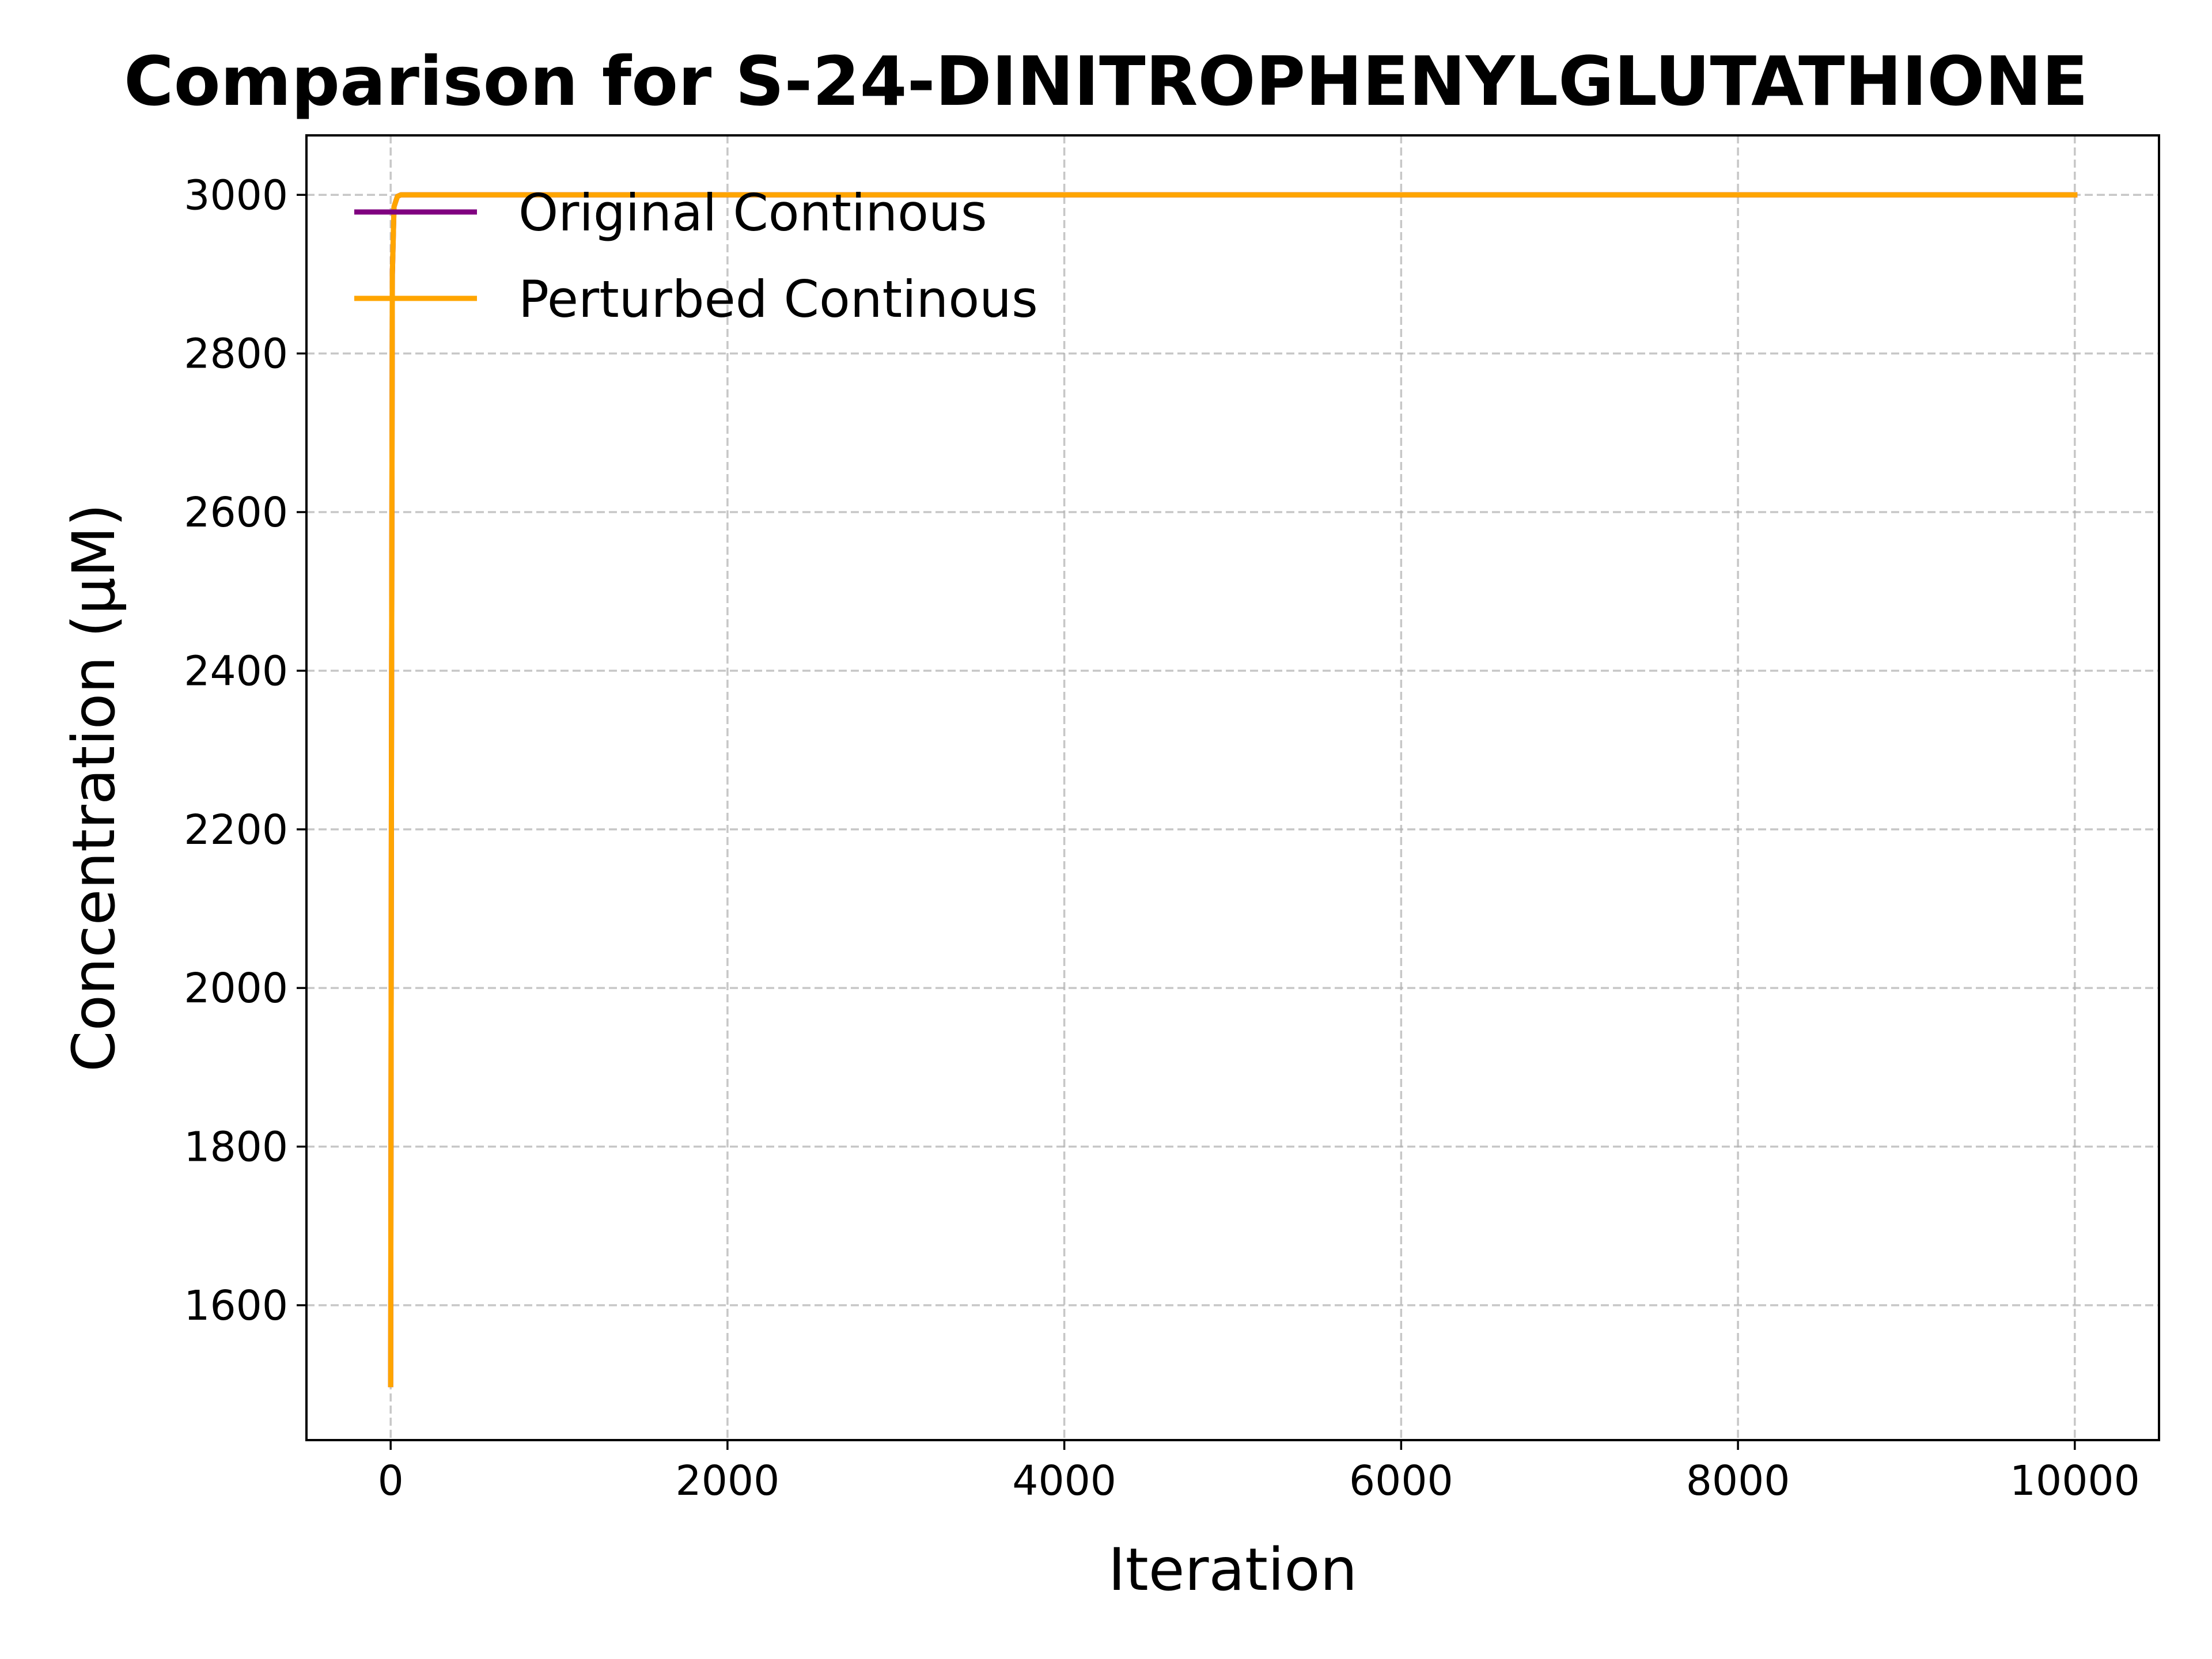 This screenshot has width=2212, height=1659. Describe the element at coordinates (236, 988) in the screenshot. I see `y-tick-label: 2000` at that location.